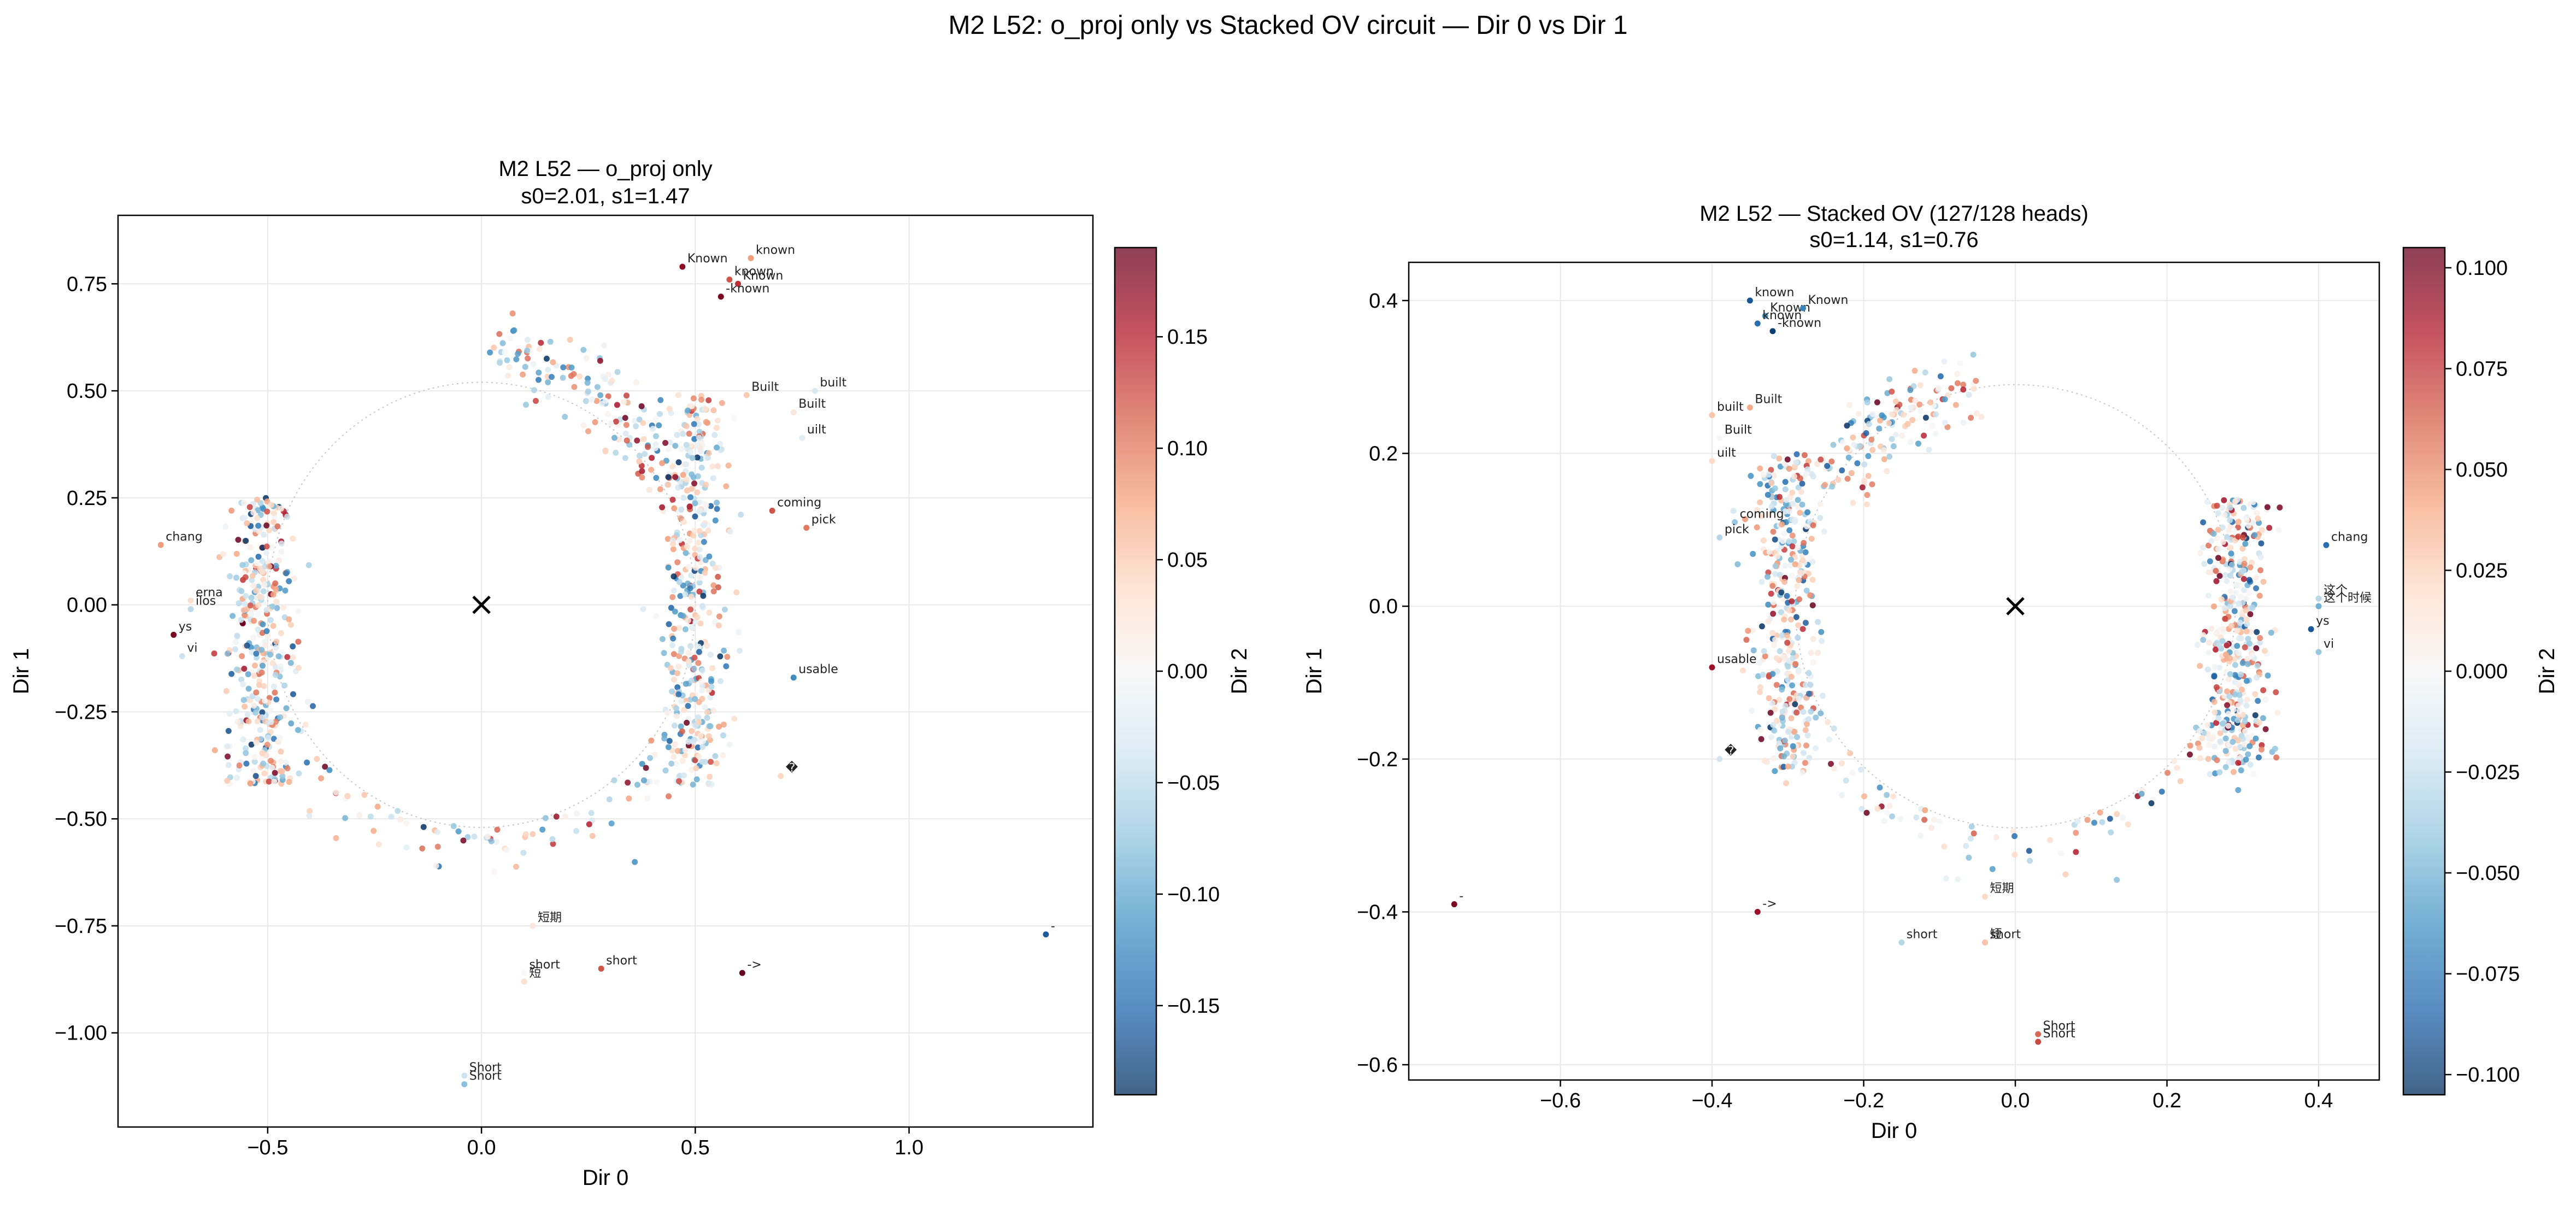  I want to click on point-label: Built, so click(812, 404).